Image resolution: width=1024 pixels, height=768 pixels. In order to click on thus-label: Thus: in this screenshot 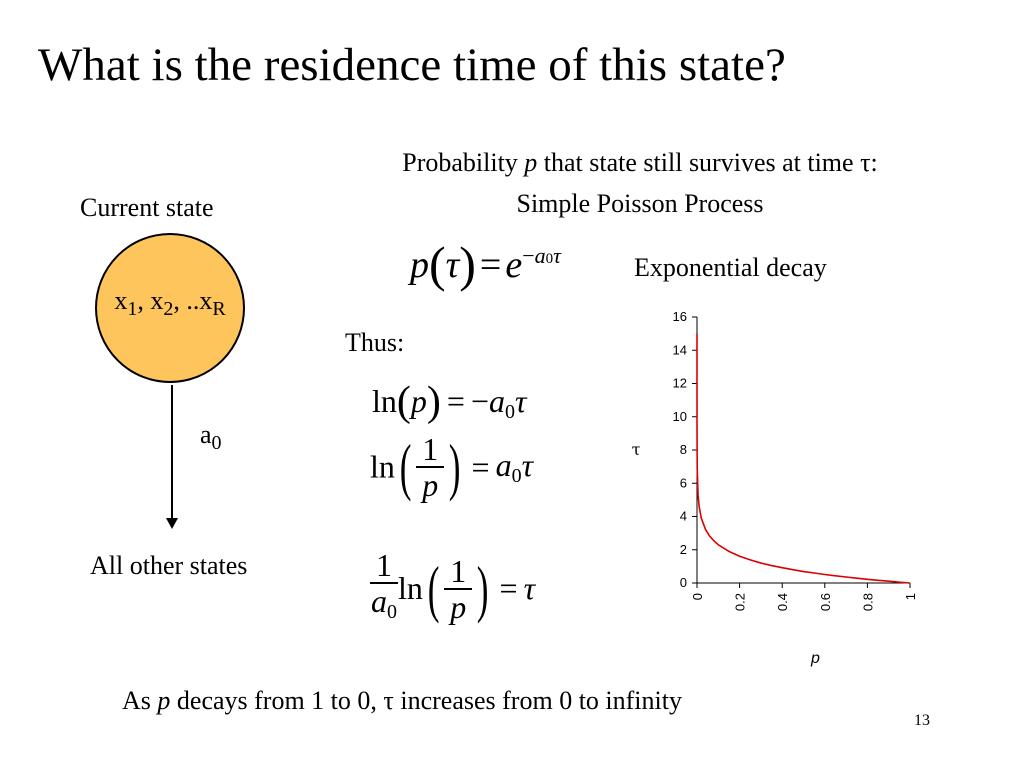, I will do `click(375, 342)`.